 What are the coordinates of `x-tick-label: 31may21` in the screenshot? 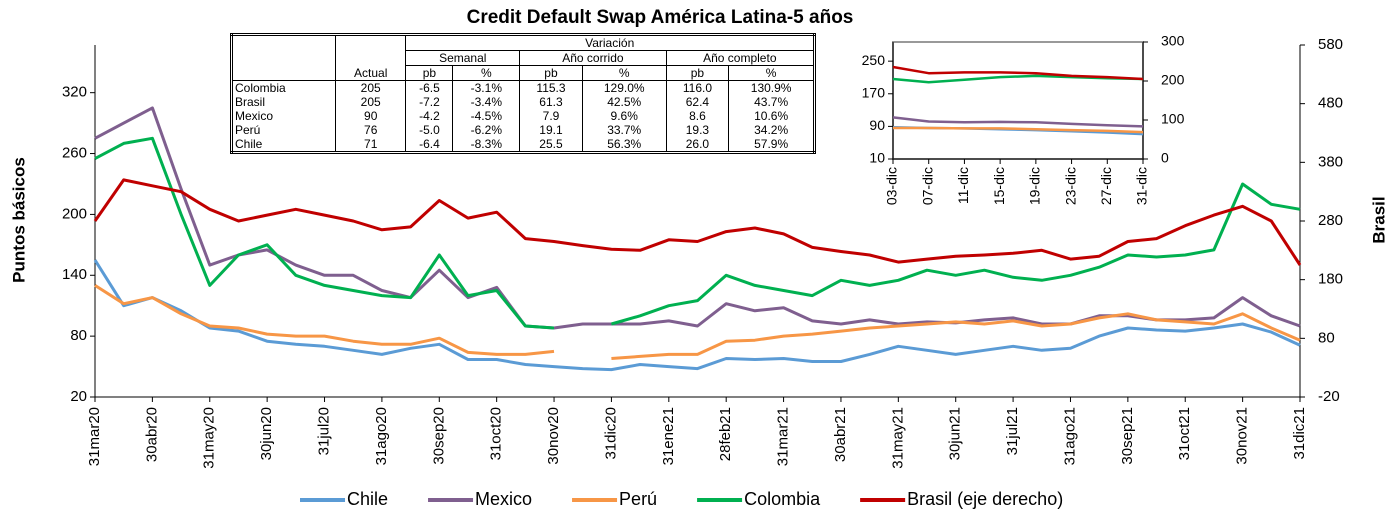 It's located at (897, 438).